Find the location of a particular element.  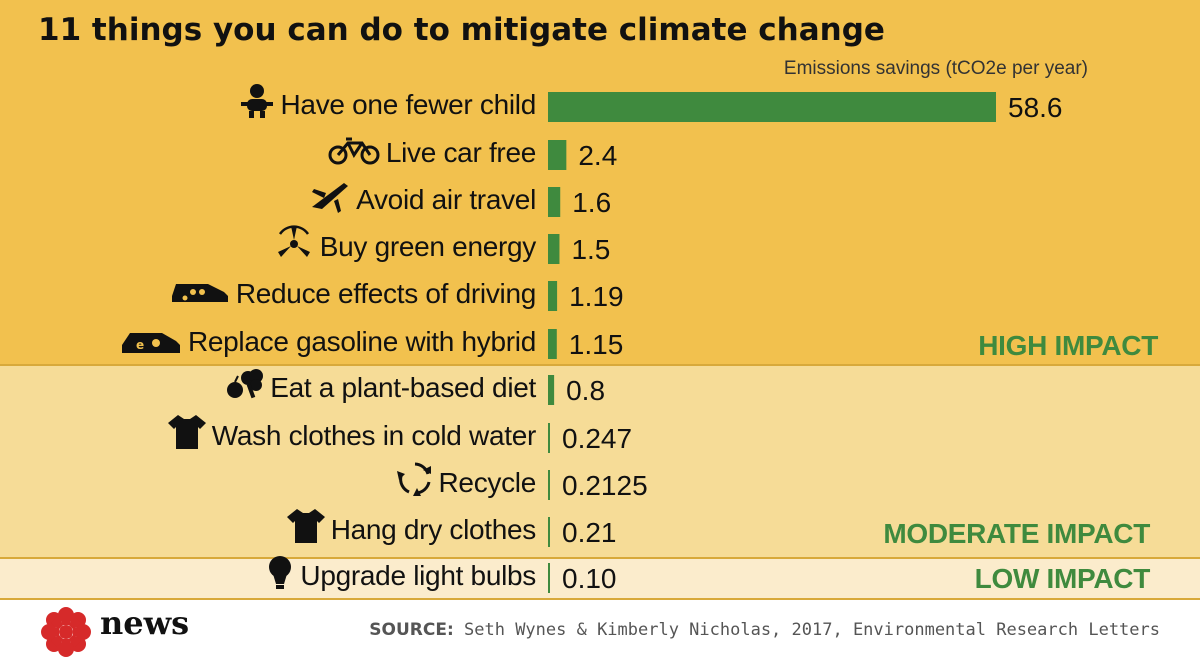

category-label: Have one fewer child is located at coordinates (408, 104).